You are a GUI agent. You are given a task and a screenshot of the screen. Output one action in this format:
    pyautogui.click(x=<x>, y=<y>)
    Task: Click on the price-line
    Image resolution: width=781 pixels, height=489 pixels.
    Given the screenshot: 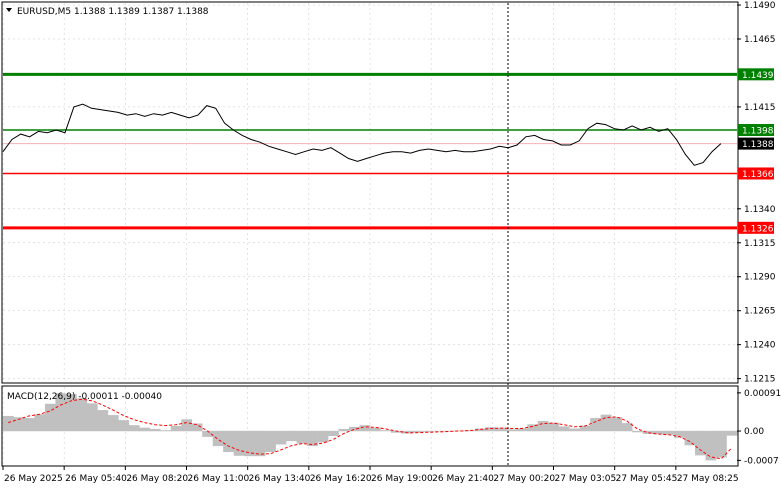 What is the action you would take?
    pyautogui.click(x=362, y=134)
    